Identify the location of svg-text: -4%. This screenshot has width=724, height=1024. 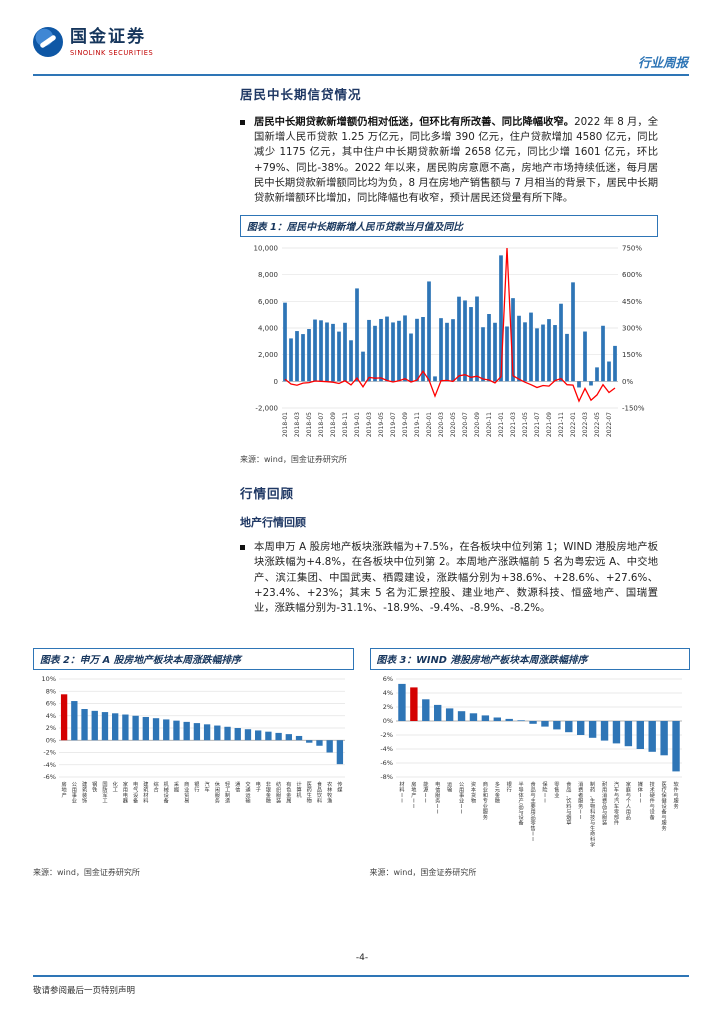
(386, 749).